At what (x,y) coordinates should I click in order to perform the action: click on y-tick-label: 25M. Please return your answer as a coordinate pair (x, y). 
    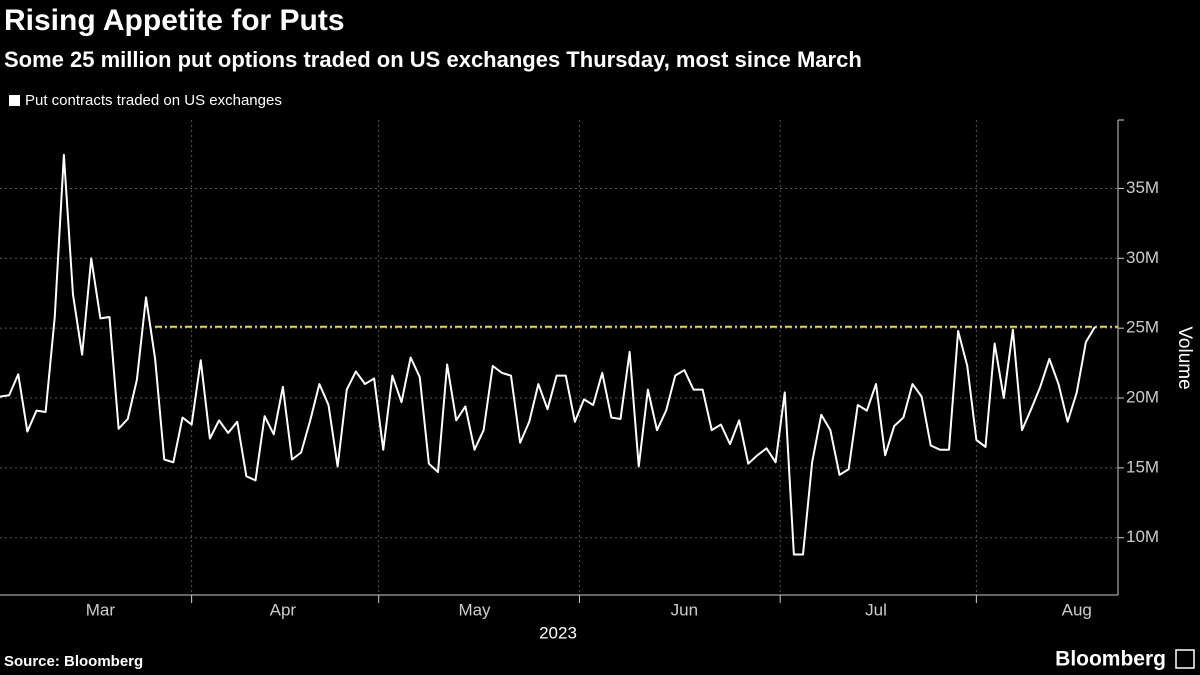
    Looking at the image, I should click on (1142, 327).